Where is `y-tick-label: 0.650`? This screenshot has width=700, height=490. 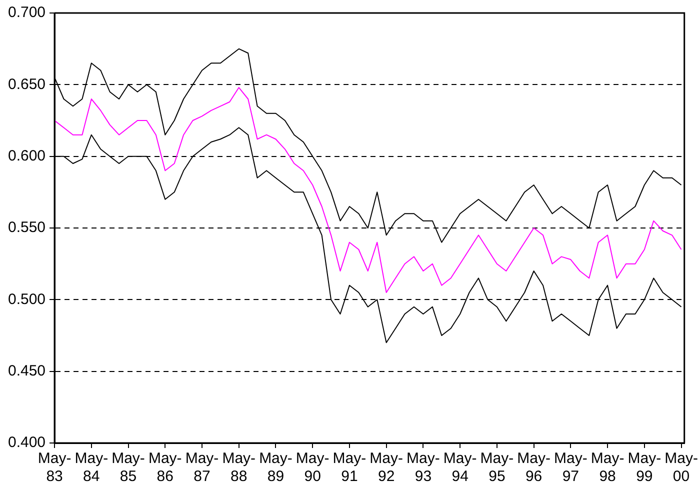 y-tick-label: 0.650 is located at coordinates (27, 84).